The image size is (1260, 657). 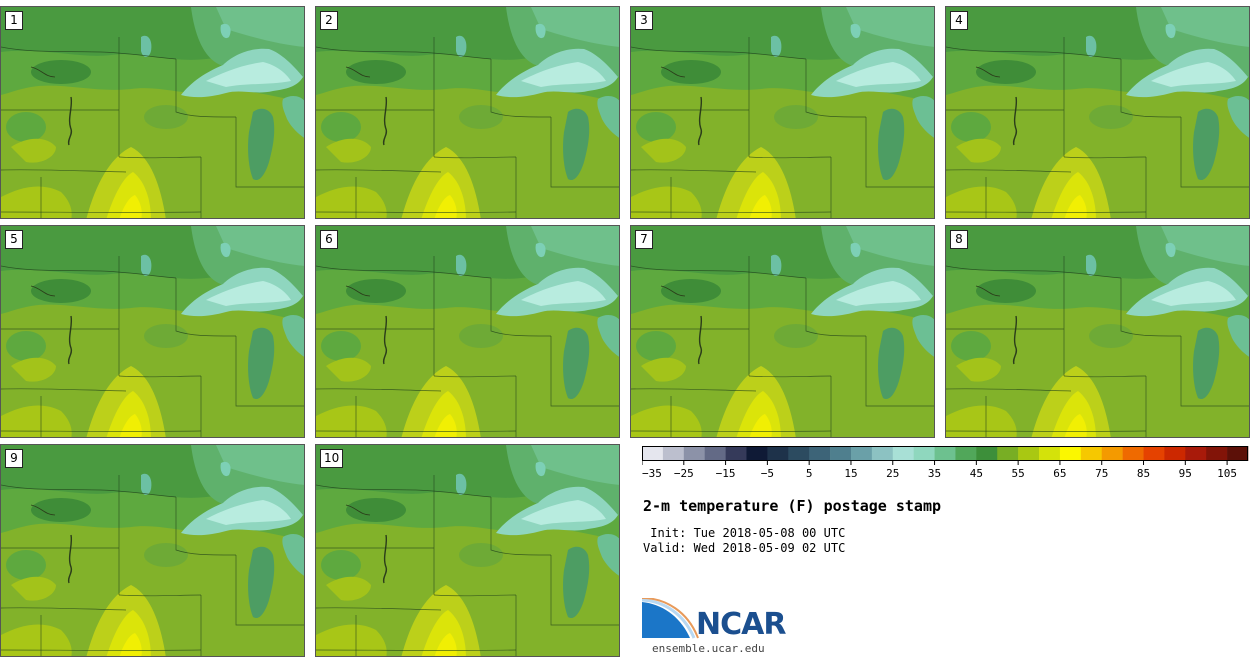 I want to click on ensemble-member-panel-4: 4, so click(x=1097, y=112).